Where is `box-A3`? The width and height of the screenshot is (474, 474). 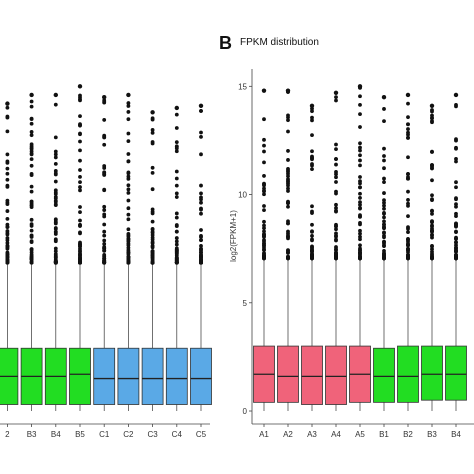 box-A3 is located at coordinates (312, 375).